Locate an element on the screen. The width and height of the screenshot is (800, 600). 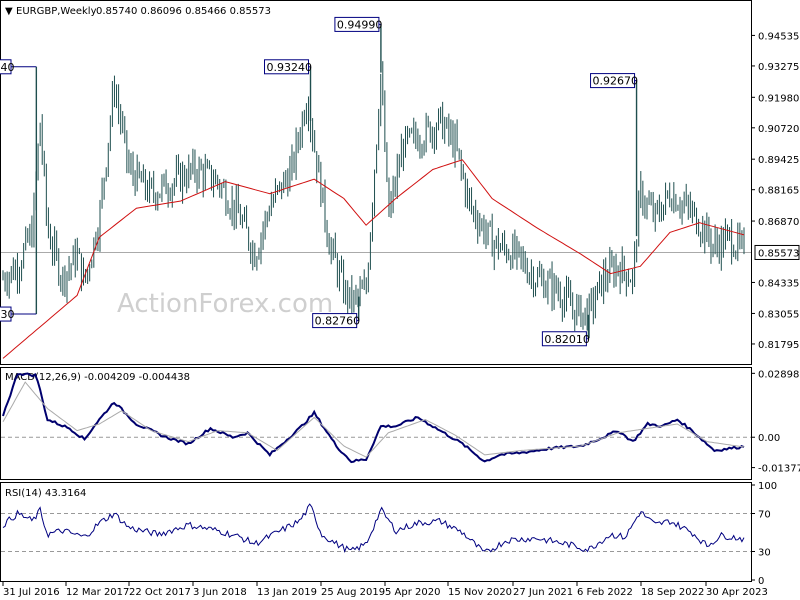
rsi-tick-label: 70 is located at coordinates (764, 515).